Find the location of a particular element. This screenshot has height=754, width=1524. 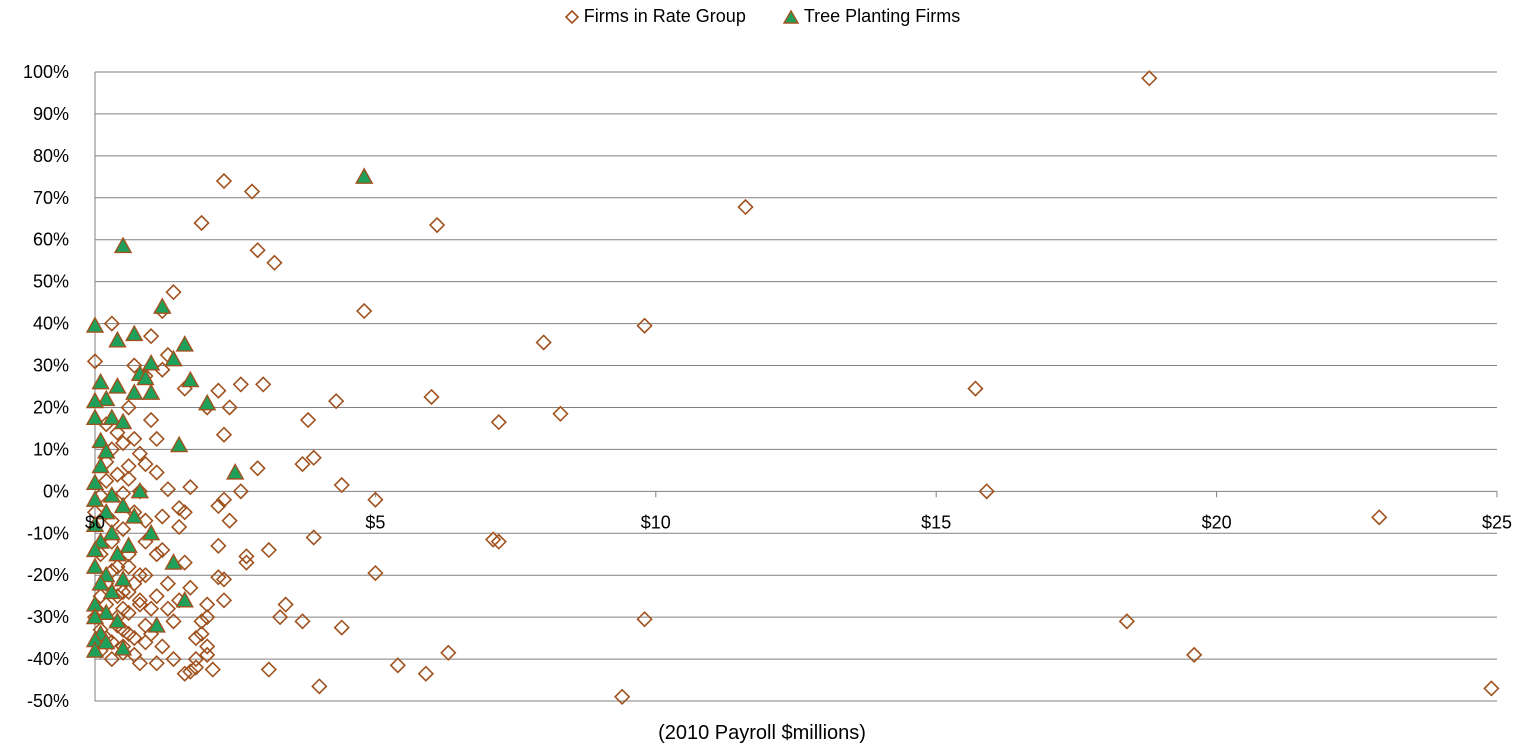

y-tick-label: 60% is located at coordinates (51, 240).